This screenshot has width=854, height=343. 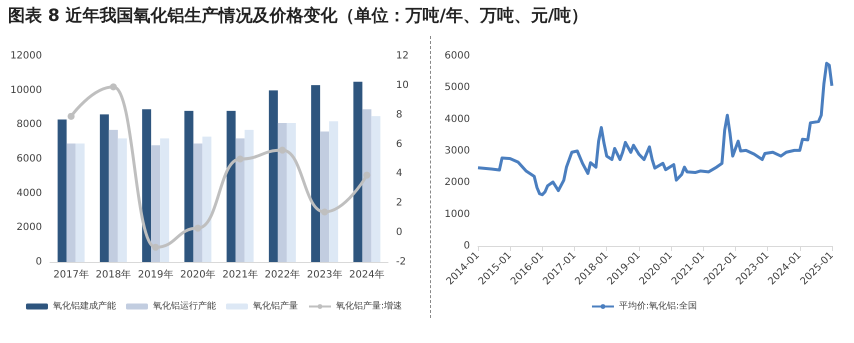 What do you see at coordinates (399, 174) in the screenshot?
I see `y2-tick-label: 4` at bounding box center [399, 174].